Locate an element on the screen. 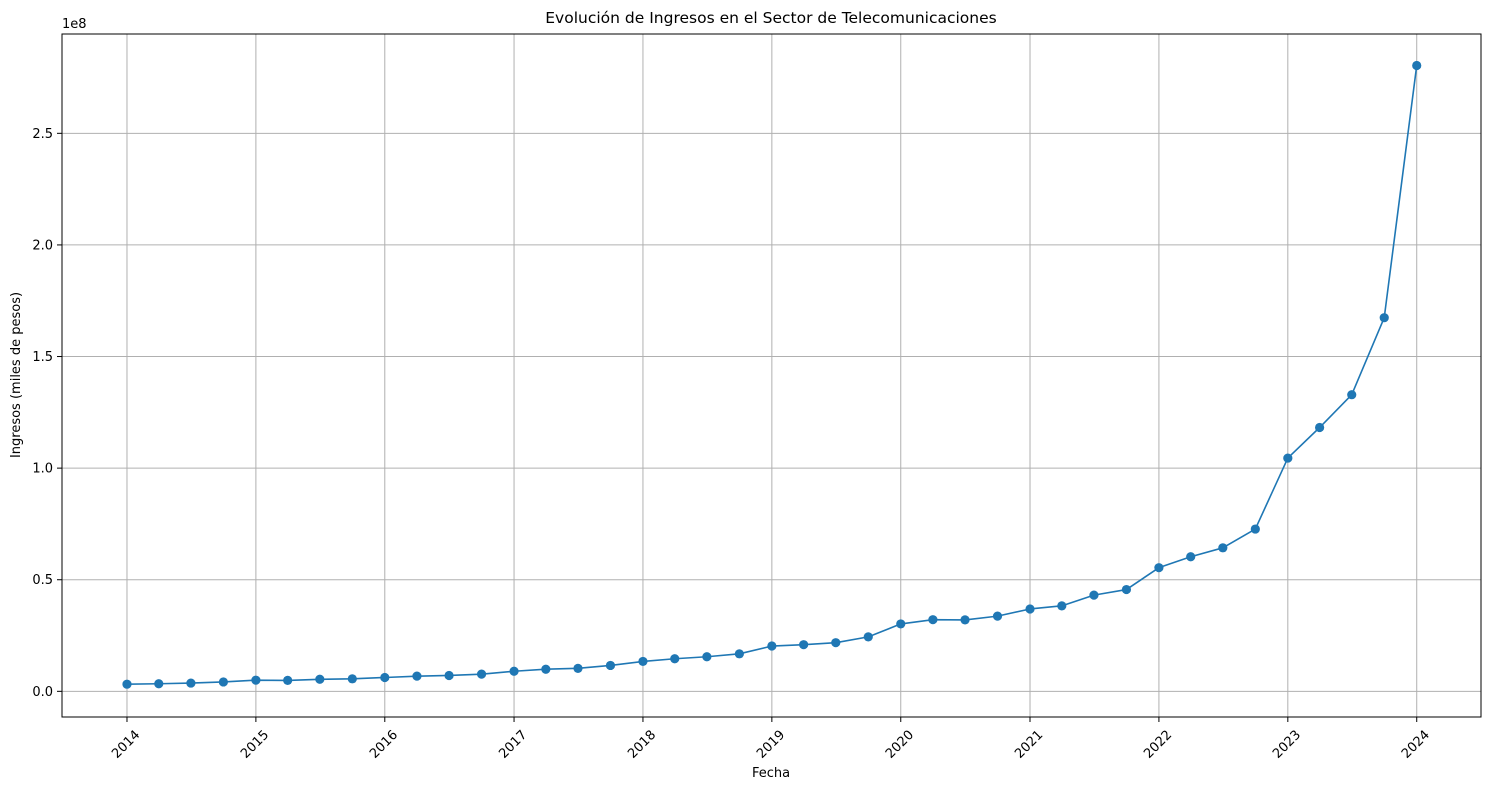 The height and width of the screenshot is (790, 1489). y-axis-label: Ingresos (miles de pesos) is located at coordinates (16, 375).